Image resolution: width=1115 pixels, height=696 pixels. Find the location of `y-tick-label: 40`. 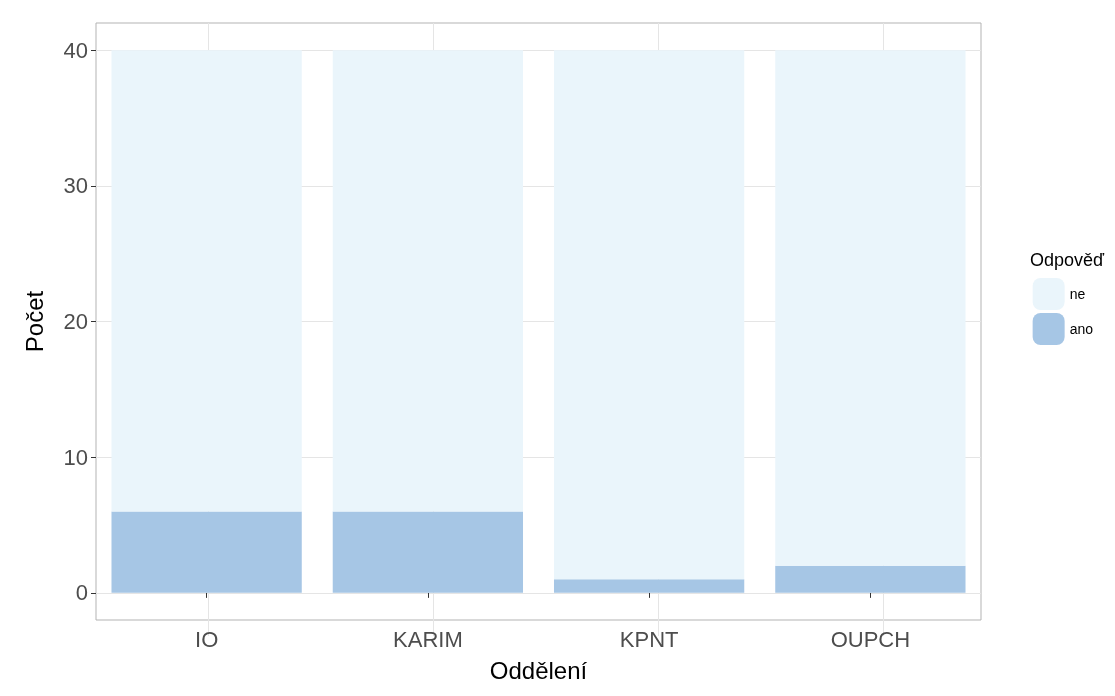

y-tick-label: 40 is located at coordinates (75, 50).